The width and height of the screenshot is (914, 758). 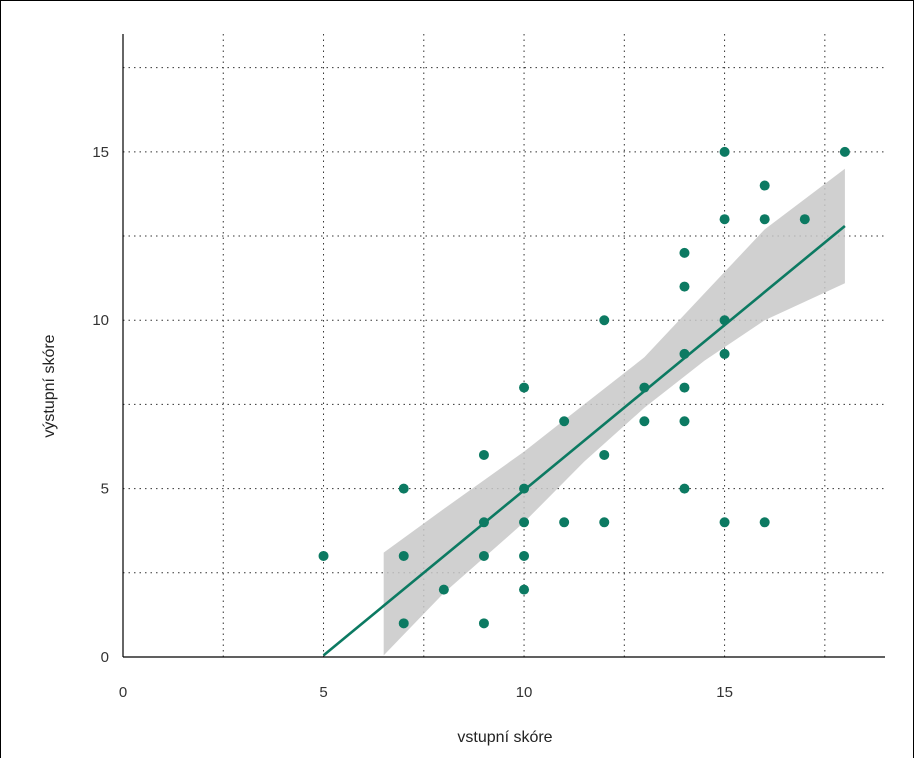 I want to click on y-tick-label-10: 10, so click(x=100, y=320).